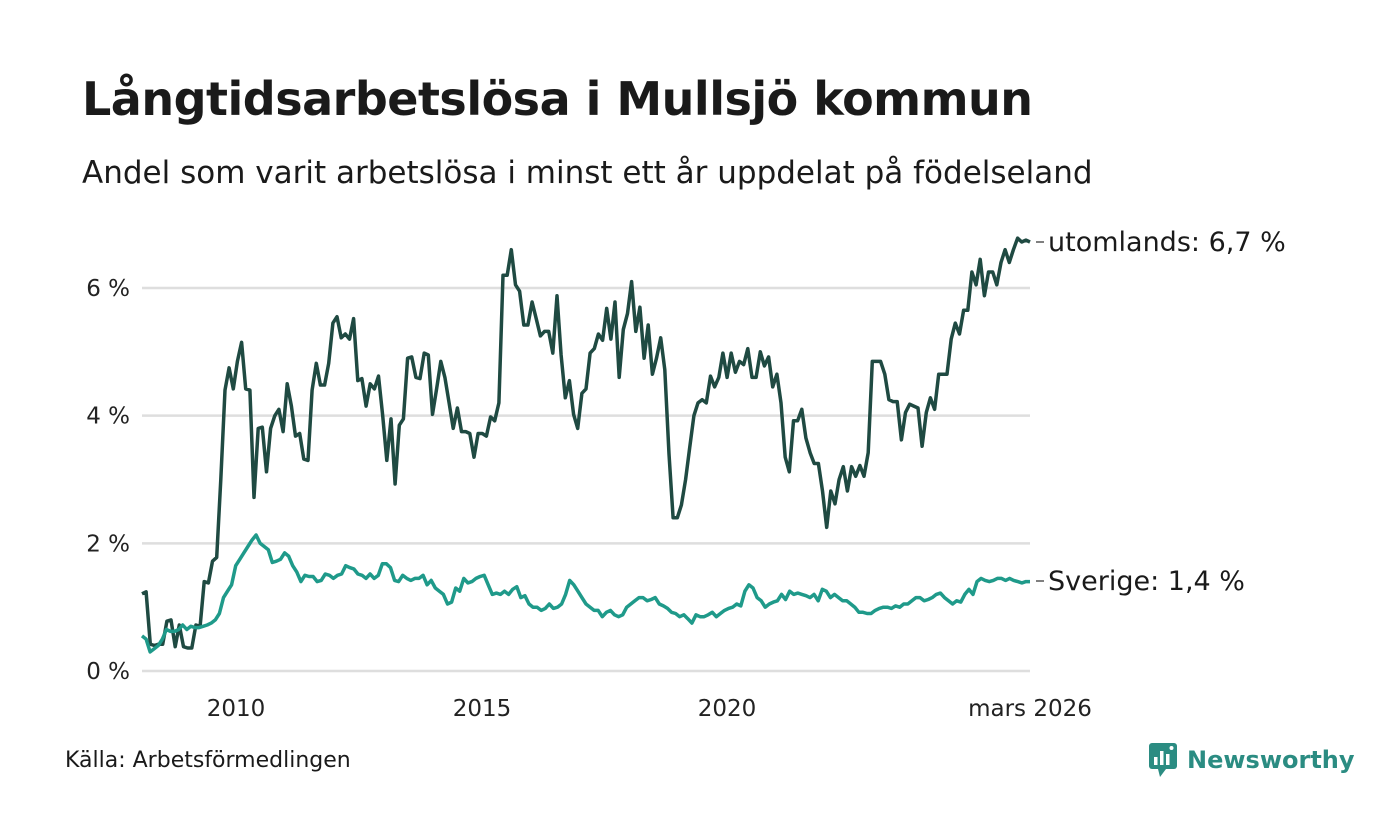 This screenshot has width=1400, height=840. What do you see at coordinates (1167, 242) in the screenshot?
I see `end-label-utomlands: utomlands: 6,7 %` at bounding box center [1167, 242].